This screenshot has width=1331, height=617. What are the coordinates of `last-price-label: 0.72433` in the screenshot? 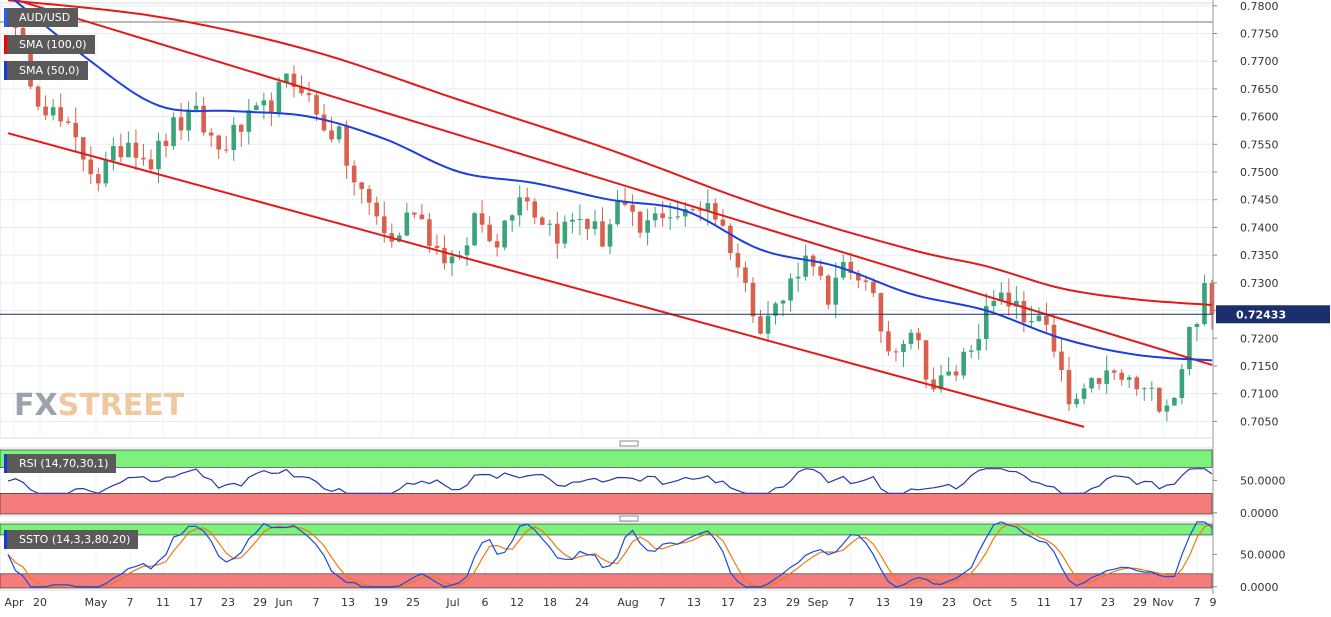 It's located at (1261, 314).